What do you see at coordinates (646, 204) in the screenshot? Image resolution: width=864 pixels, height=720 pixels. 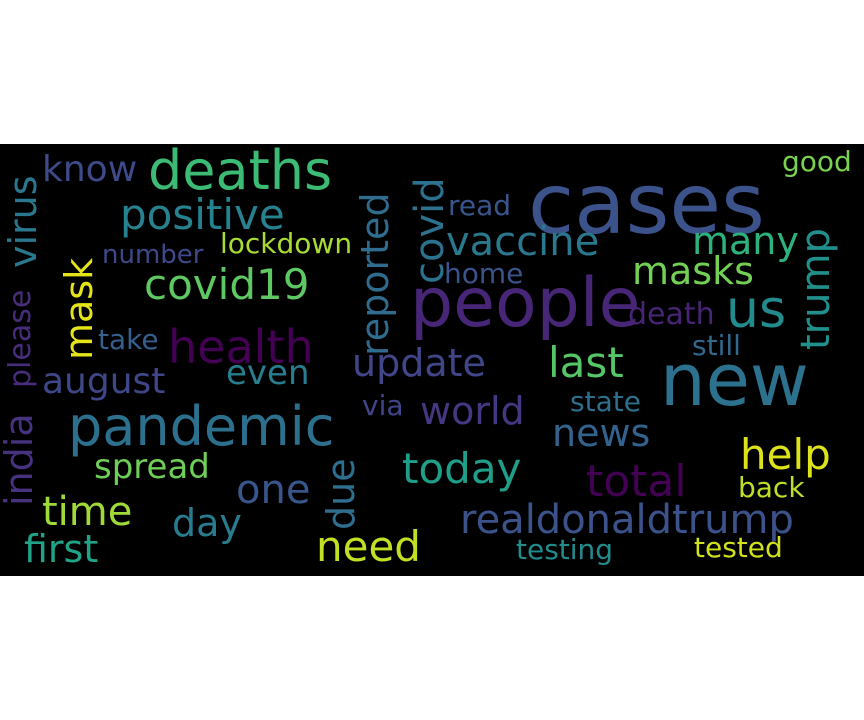 I see `word-cases: cases` at bounding box center [646, 204].